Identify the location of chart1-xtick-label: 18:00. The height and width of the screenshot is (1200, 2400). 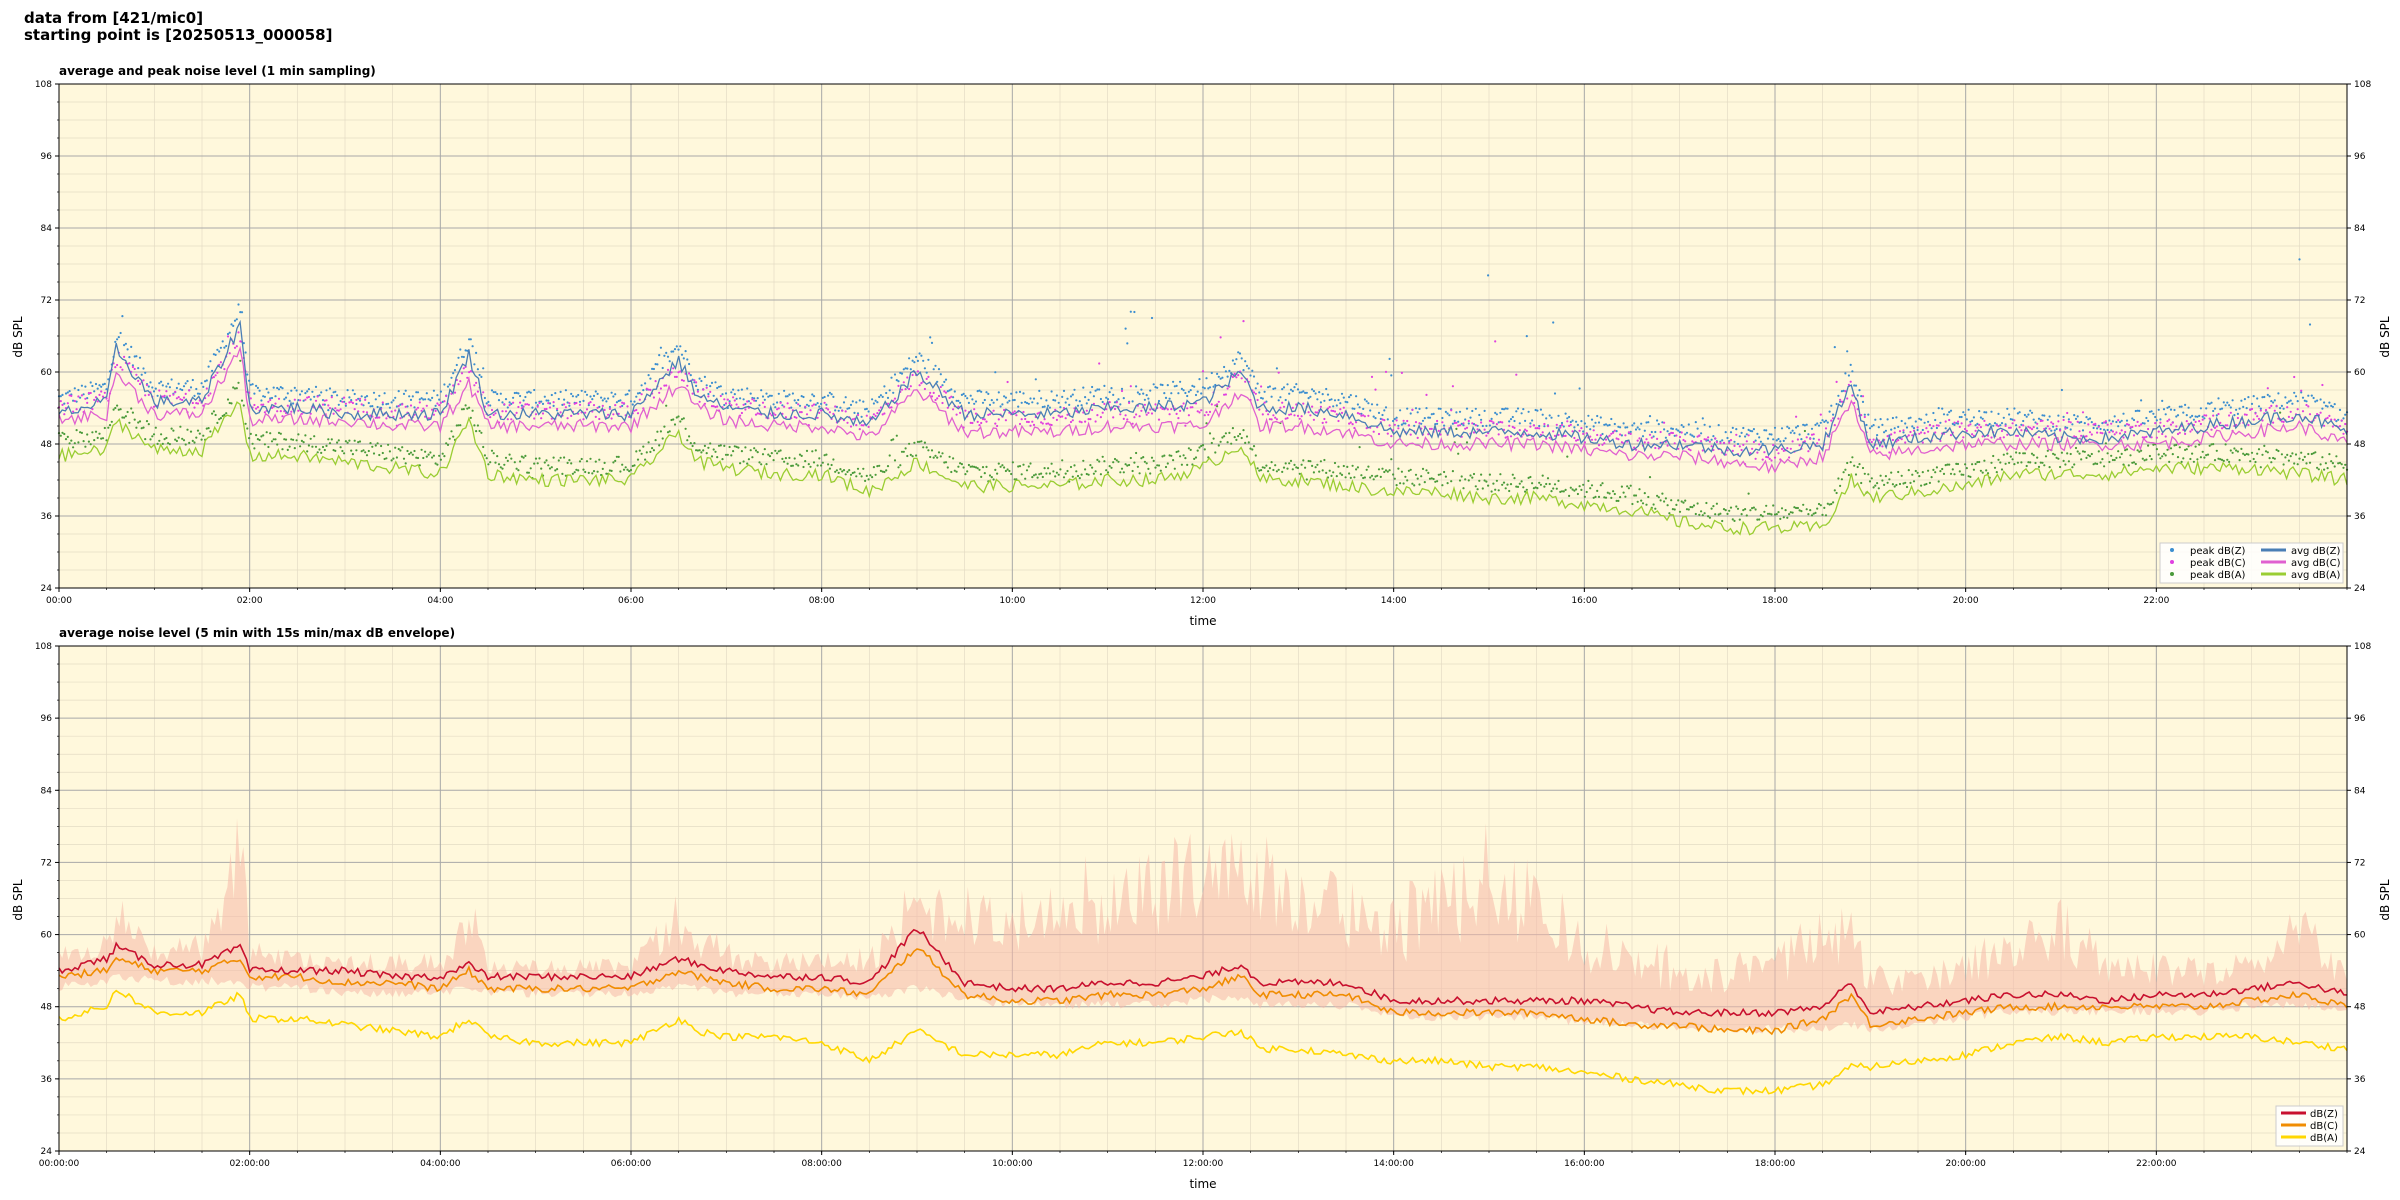
(1775, 601).